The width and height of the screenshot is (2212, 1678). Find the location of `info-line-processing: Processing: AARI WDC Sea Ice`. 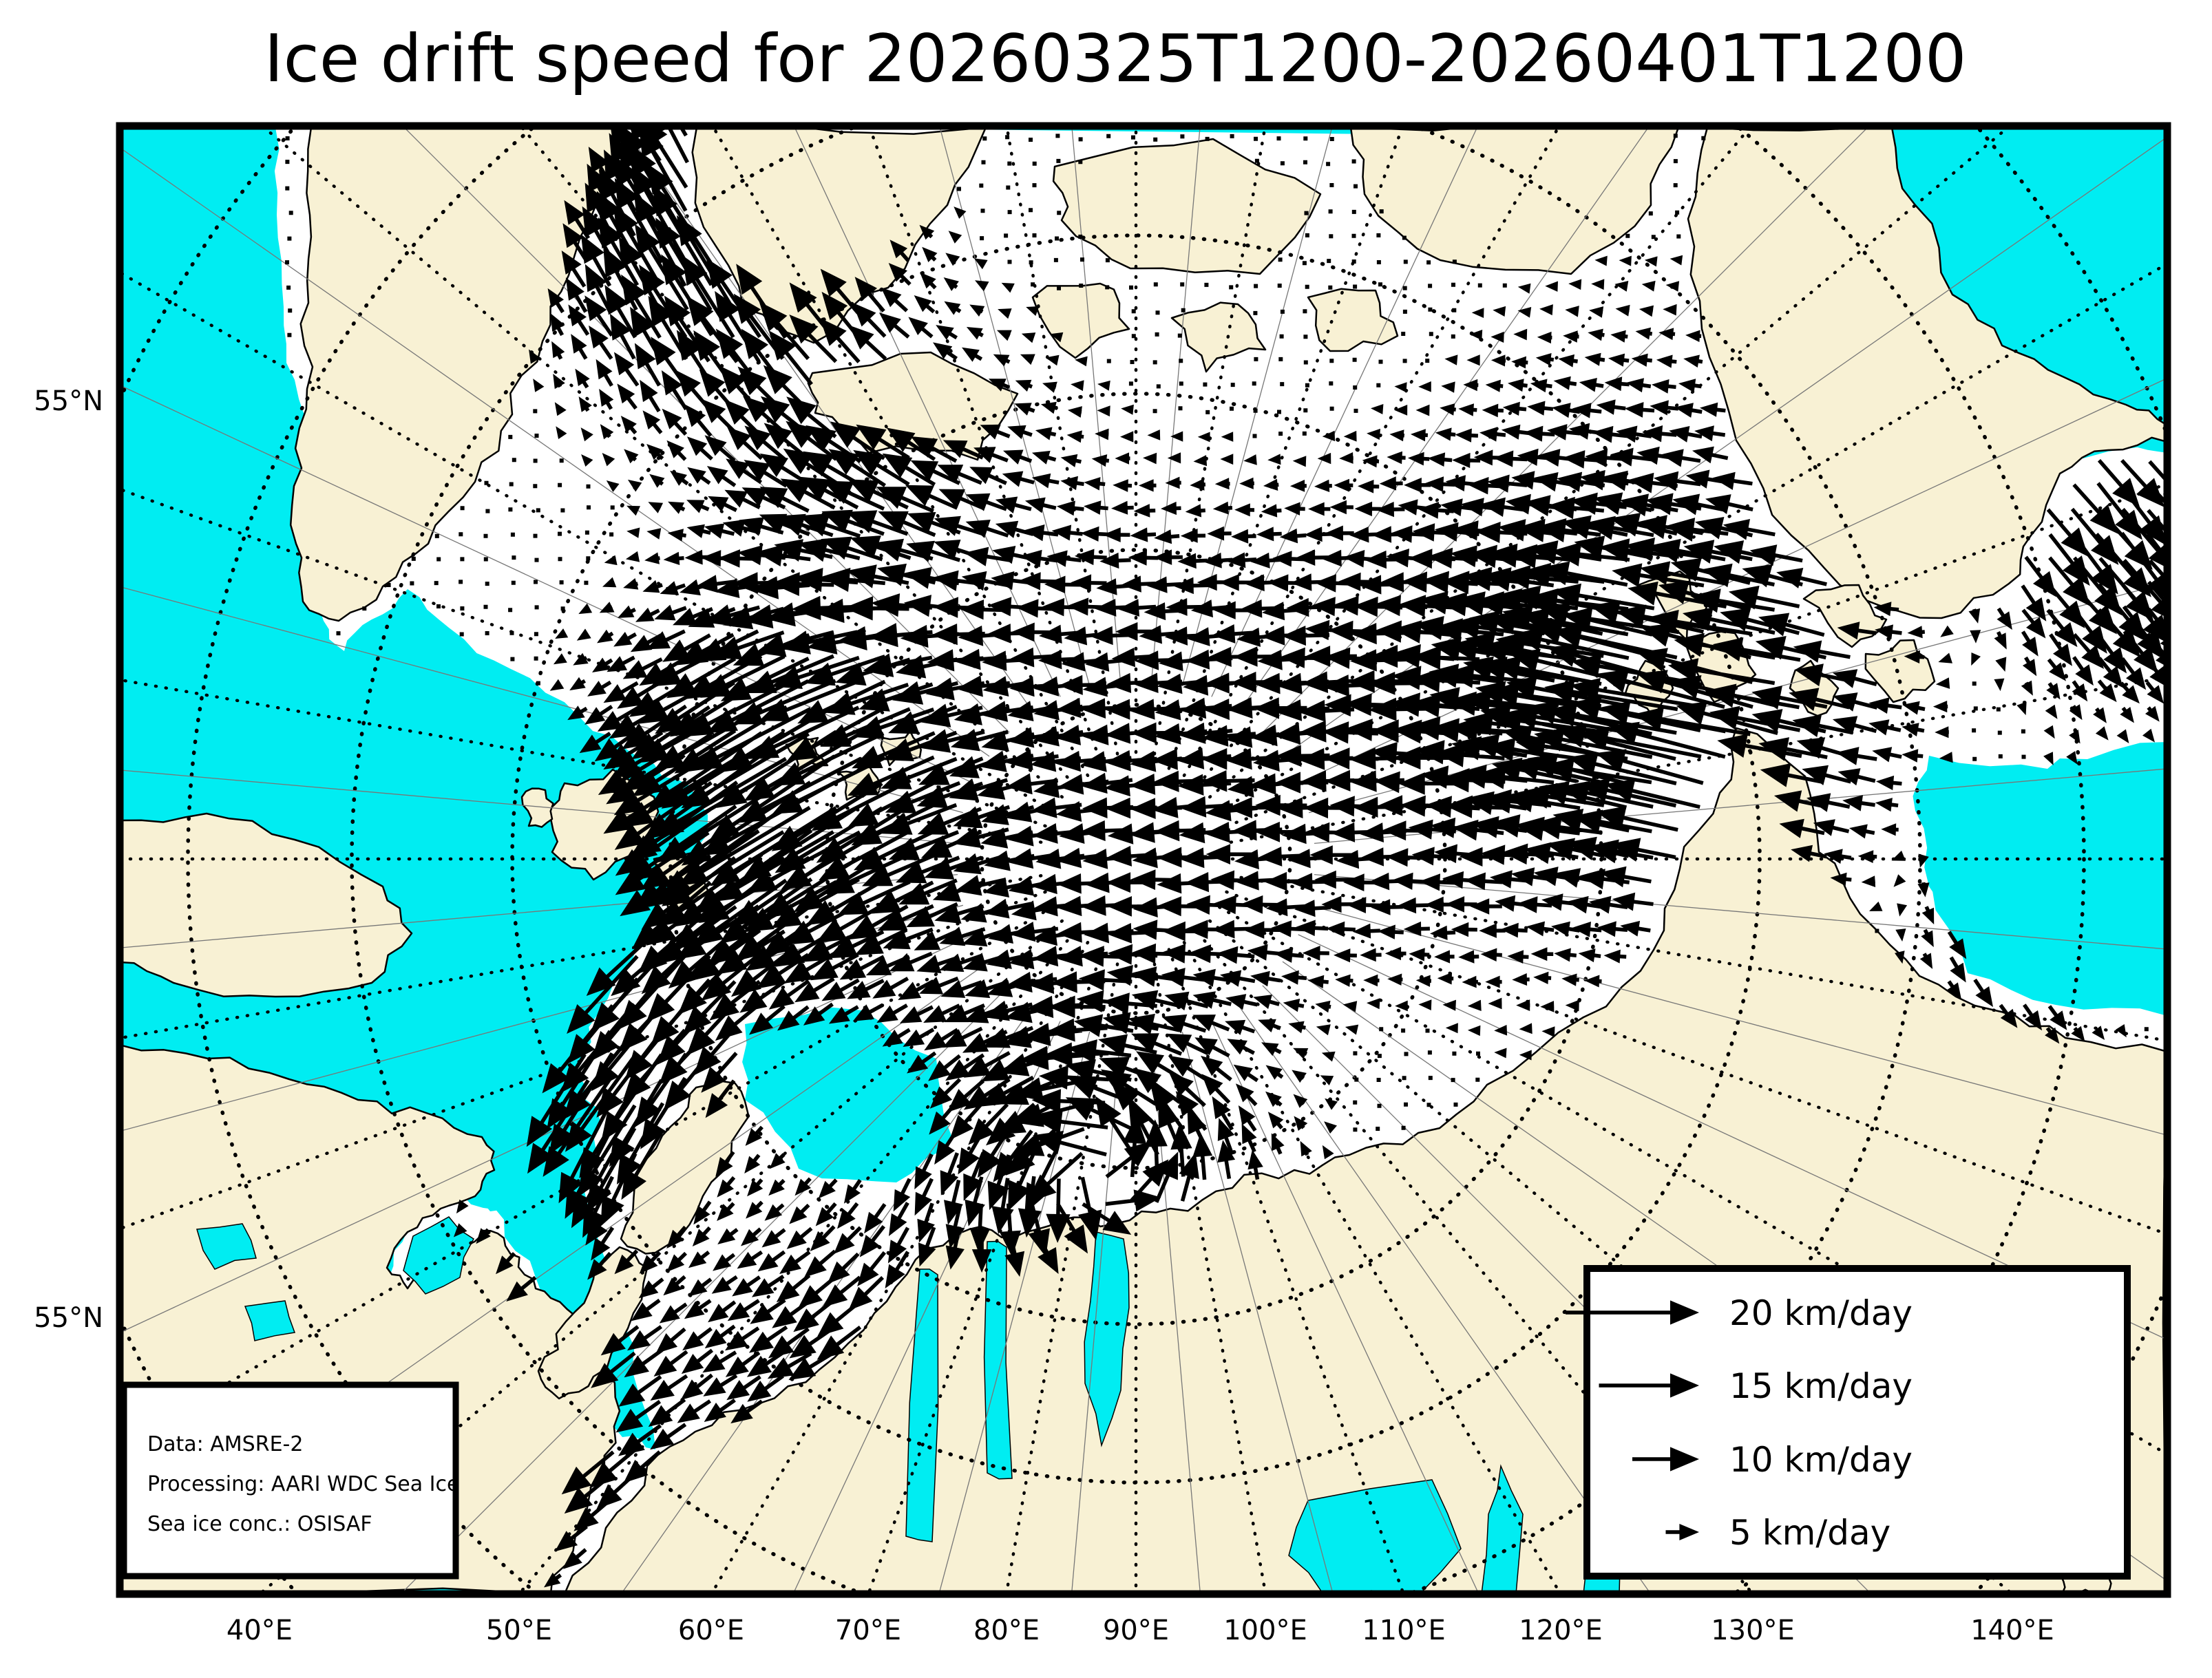

info-line-processing: Processing: AARI WDC Sea Ice is located at coordinates (303, 1484).